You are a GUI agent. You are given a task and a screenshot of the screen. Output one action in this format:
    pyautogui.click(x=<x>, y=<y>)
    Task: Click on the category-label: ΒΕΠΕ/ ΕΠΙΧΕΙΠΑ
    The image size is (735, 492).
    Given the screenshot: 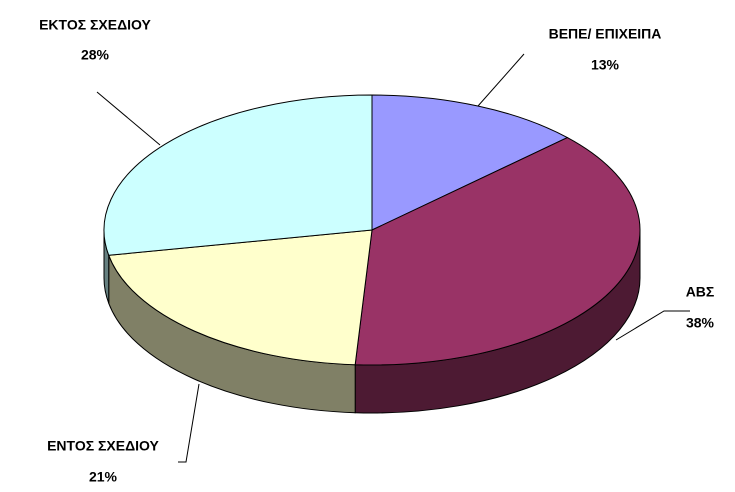 What is the action you would take?
    pyautogui.click(x=605, y=34)
    